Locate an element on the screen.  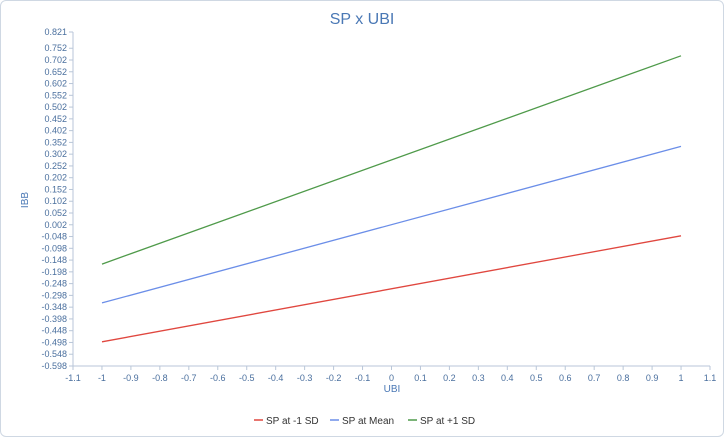
x-tick-label: -0.2 is located at coordinates (334, 378).